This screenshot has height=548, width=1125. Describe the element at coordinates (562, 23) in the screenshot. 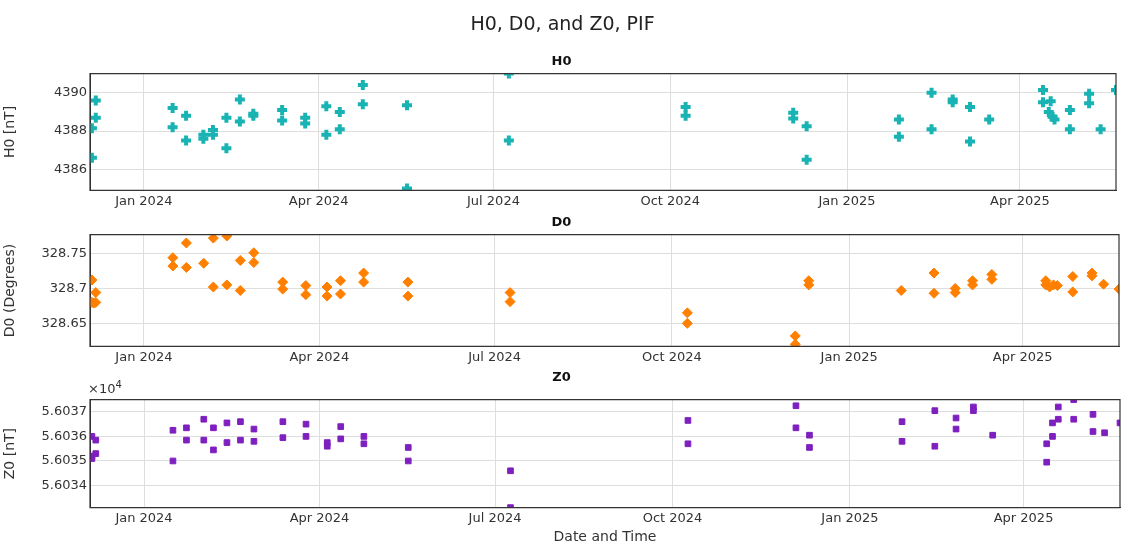

I see `chart-title: H0, D0, and Z0, PIF` at that location.